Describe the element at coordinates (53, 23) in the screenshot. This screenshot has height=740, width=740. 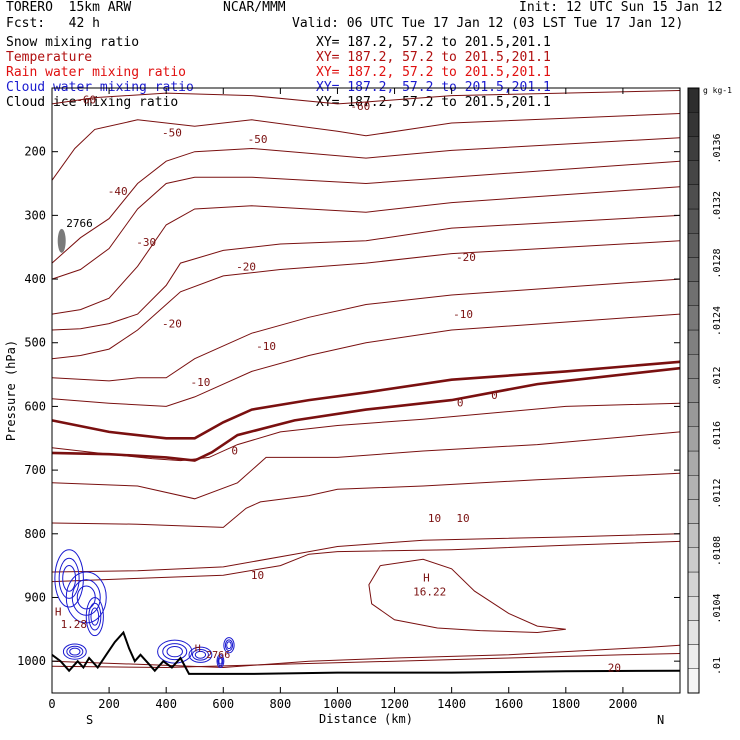
I see `forecast-hour: Fcst: 42 h` at that location.